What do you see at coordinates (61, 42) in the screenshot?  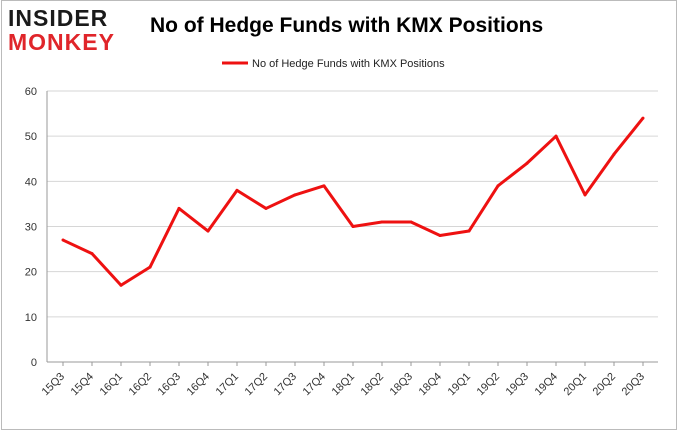 I see `logo-line-monkey: MONKEY` at bounding box center [61, 42].